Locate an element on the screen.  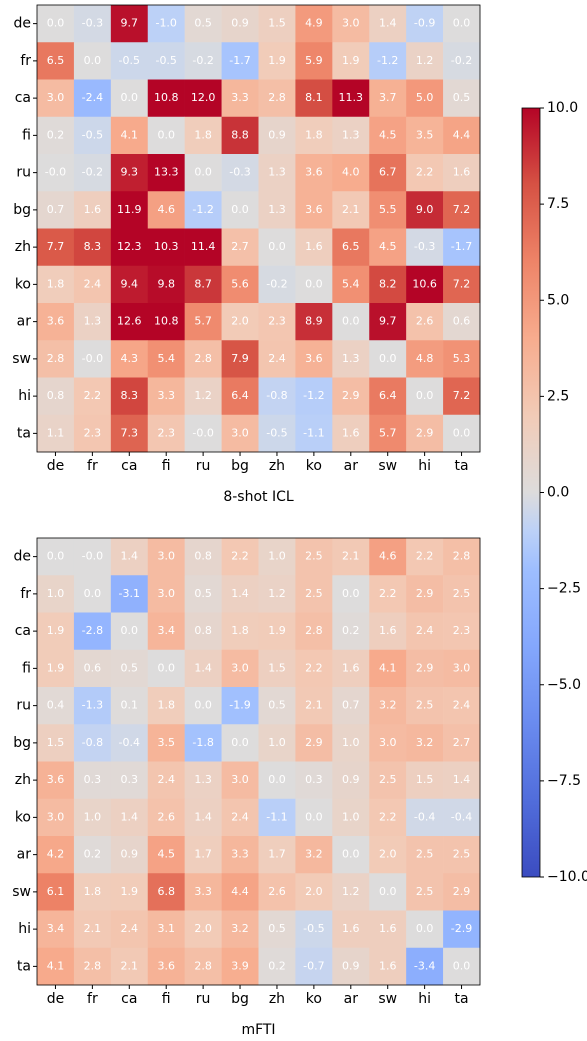
x-tick-label: ar is located at coordinates (351, 999).